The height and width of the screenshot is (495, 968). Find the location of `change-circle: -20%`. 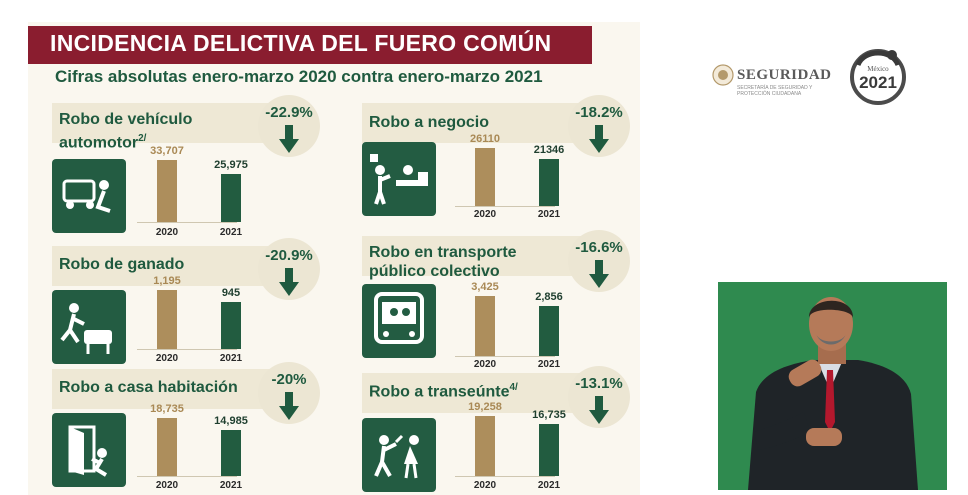

change-circle: -20% is located at coordinates (289, 393).